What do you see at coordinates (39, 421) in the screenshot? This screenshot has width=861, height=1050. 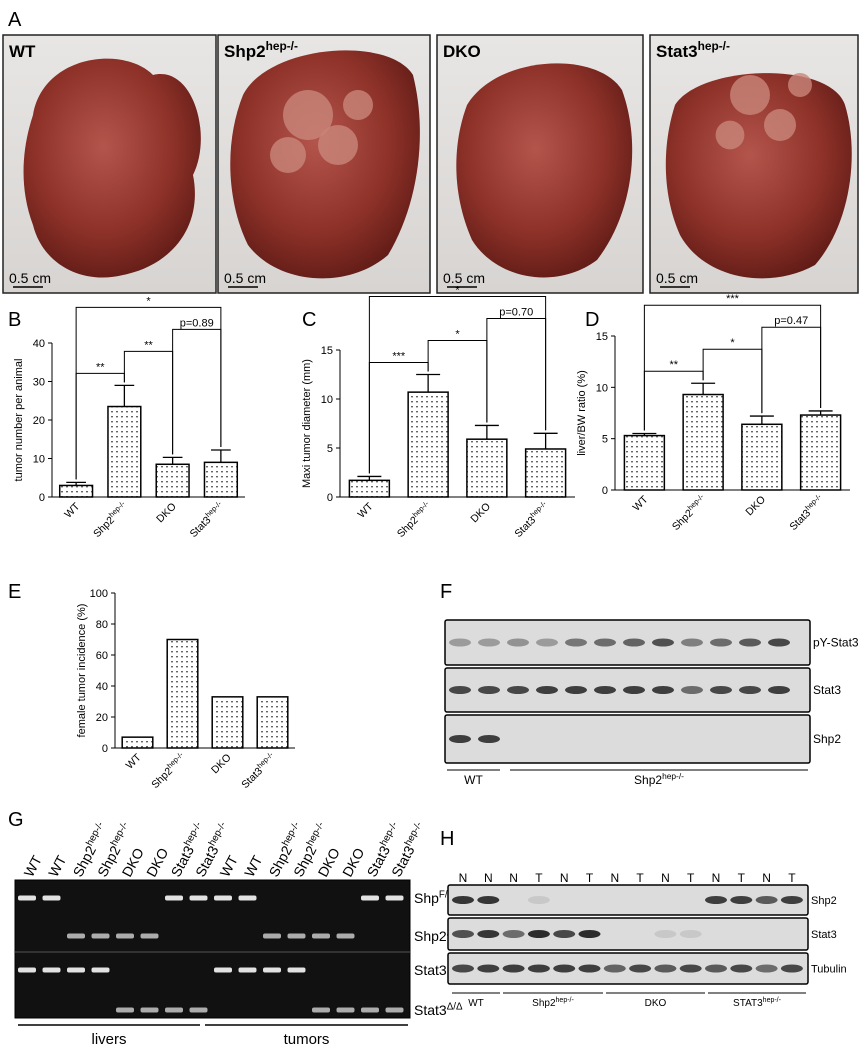 I see `y-tick-label: 20` at bounding box center [39, 421].